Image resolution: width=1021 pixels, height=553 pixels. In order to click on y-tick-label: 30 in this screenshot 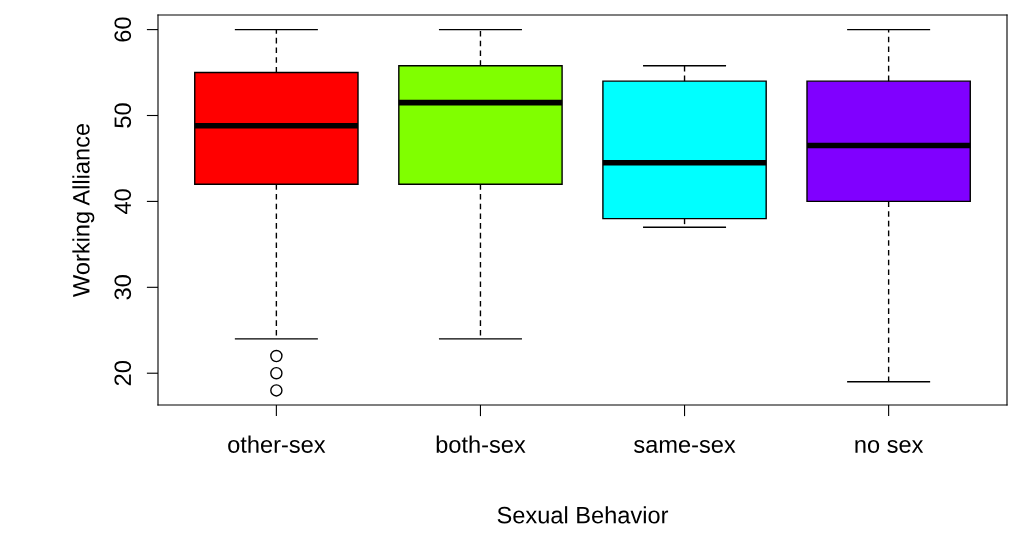, I will do `click(123, 287)`.